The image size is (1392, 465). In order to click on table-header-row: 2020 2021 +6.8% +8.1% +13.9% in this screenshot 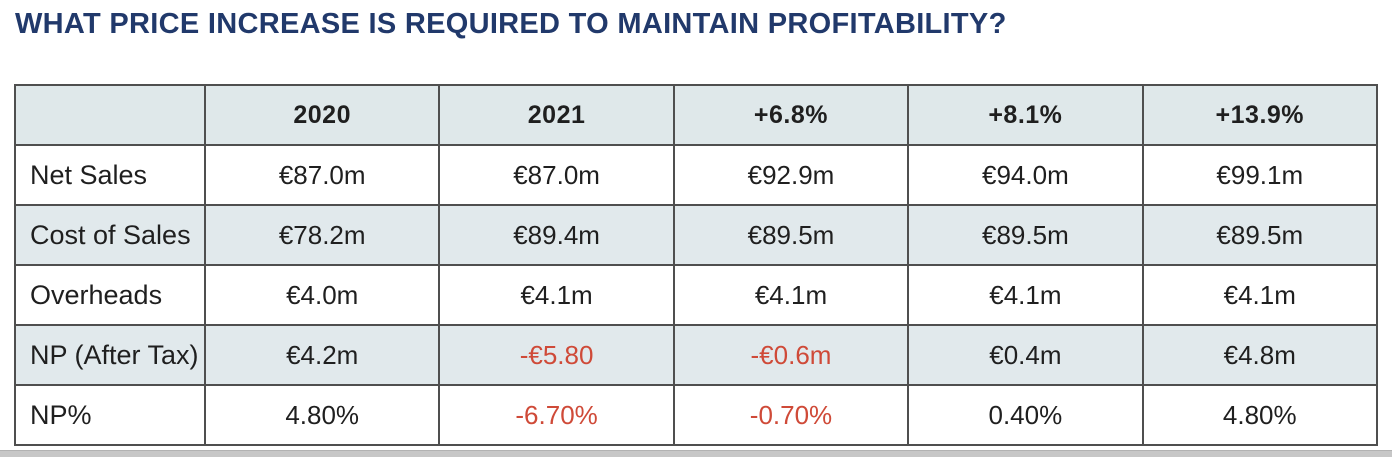, I will do `click(696, 115)`.